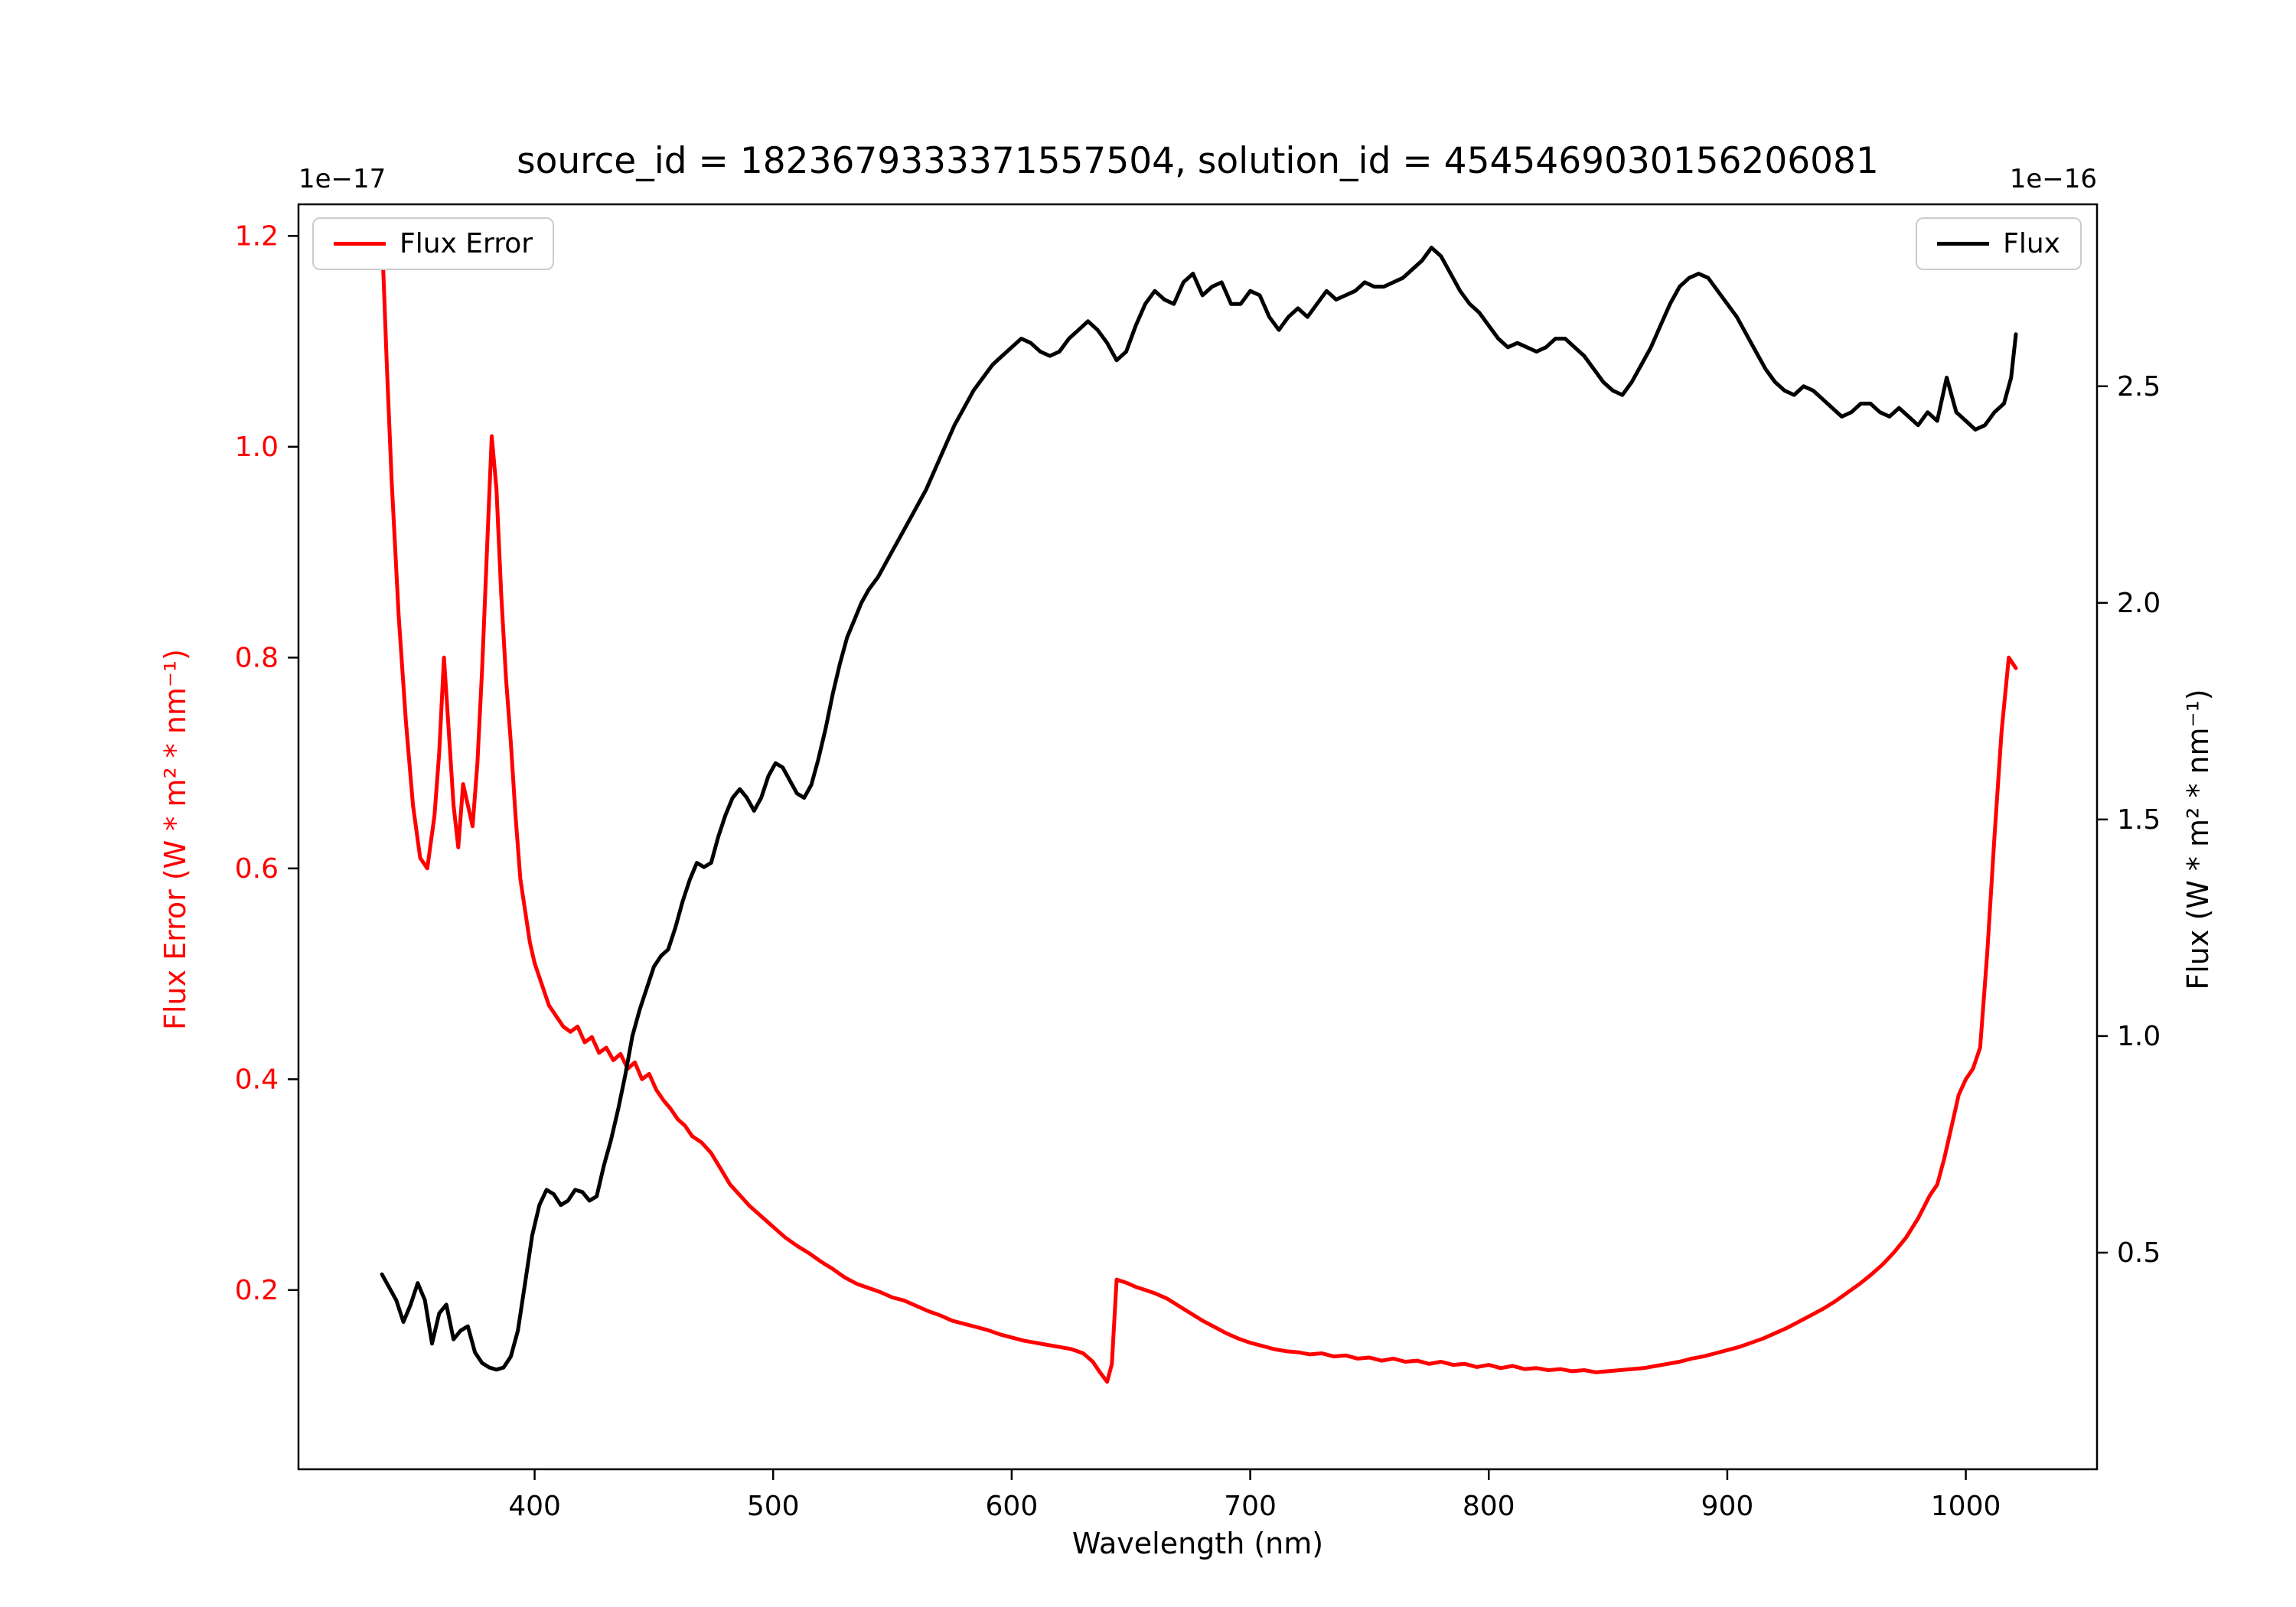  I want to click on legend-flux: Flux, so click(1999, 243).